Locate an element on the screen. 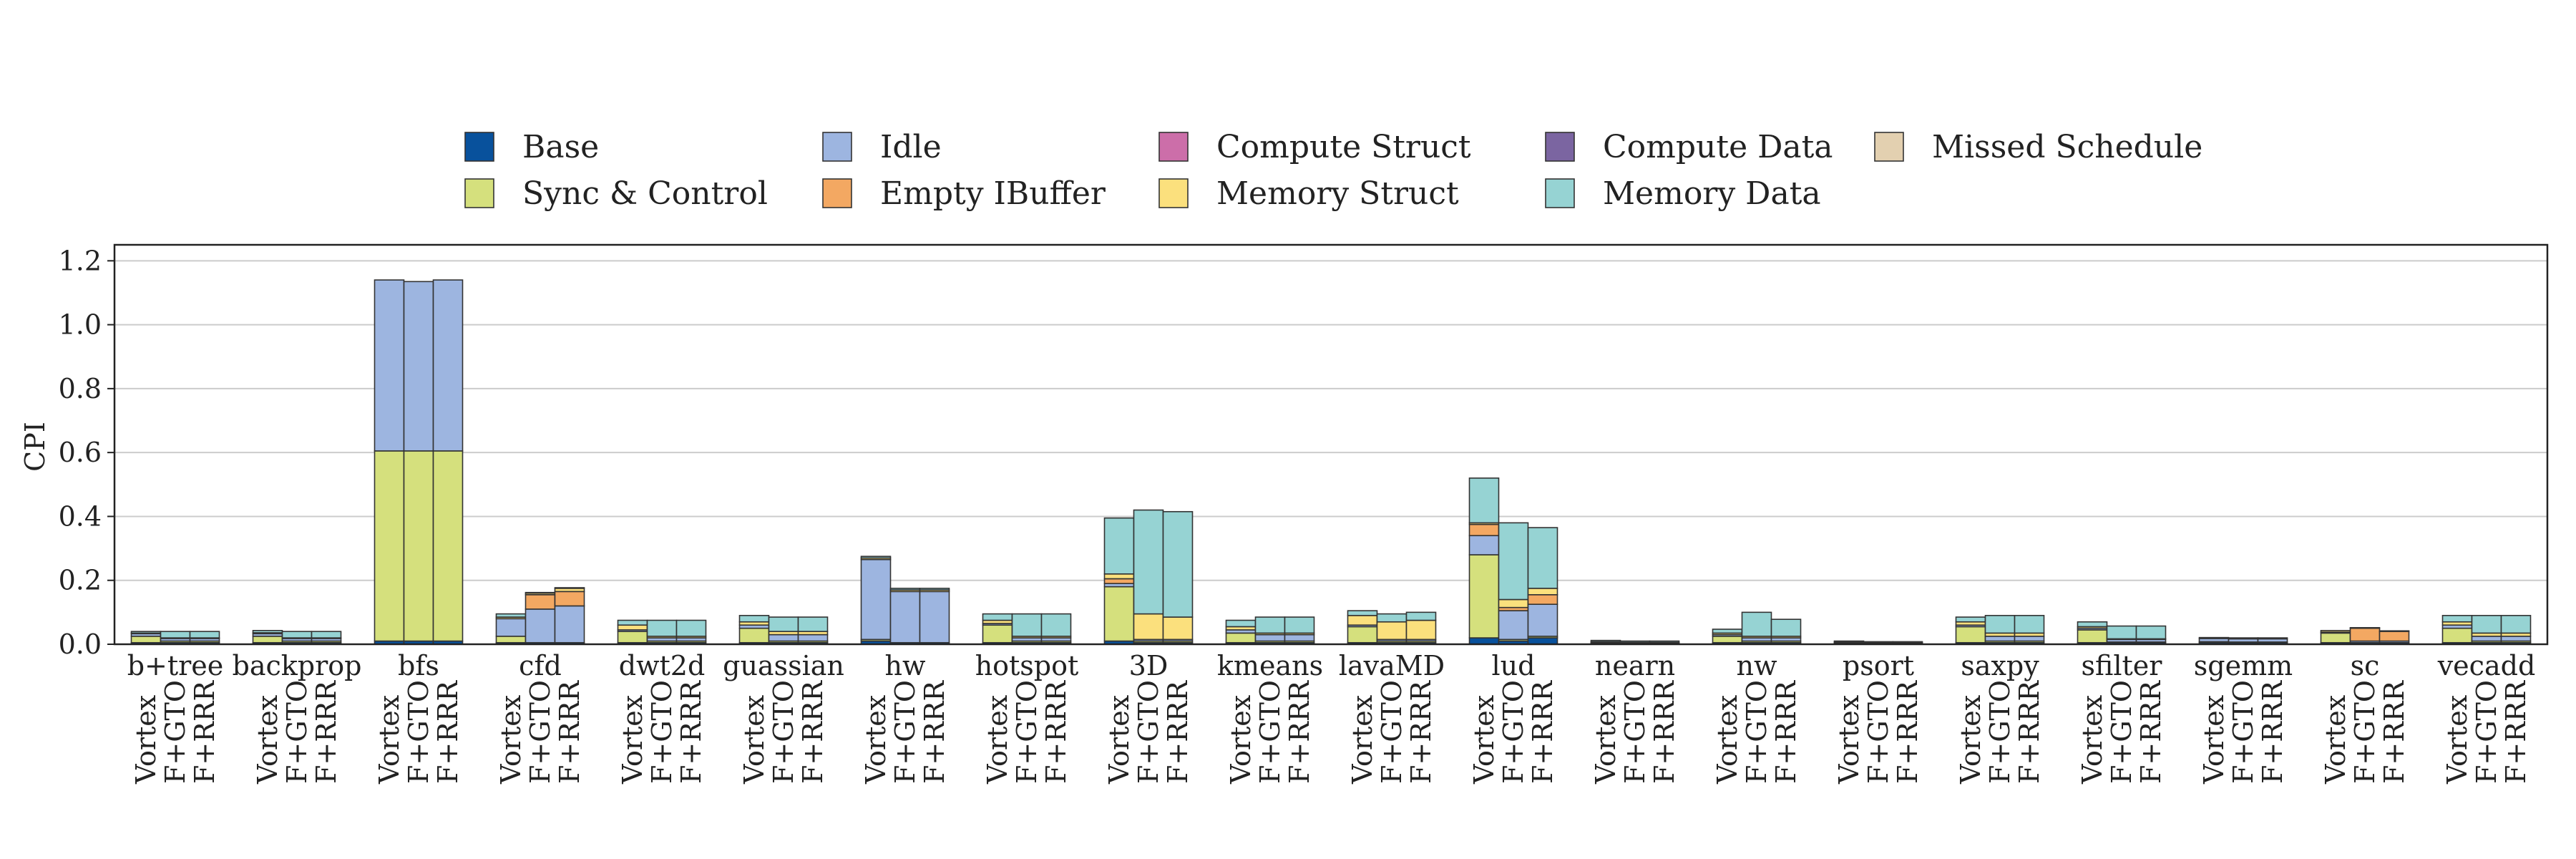 The width and height of the screenshot is (2576, 859). bar-group-cfd is located at coordinates (541, 616).